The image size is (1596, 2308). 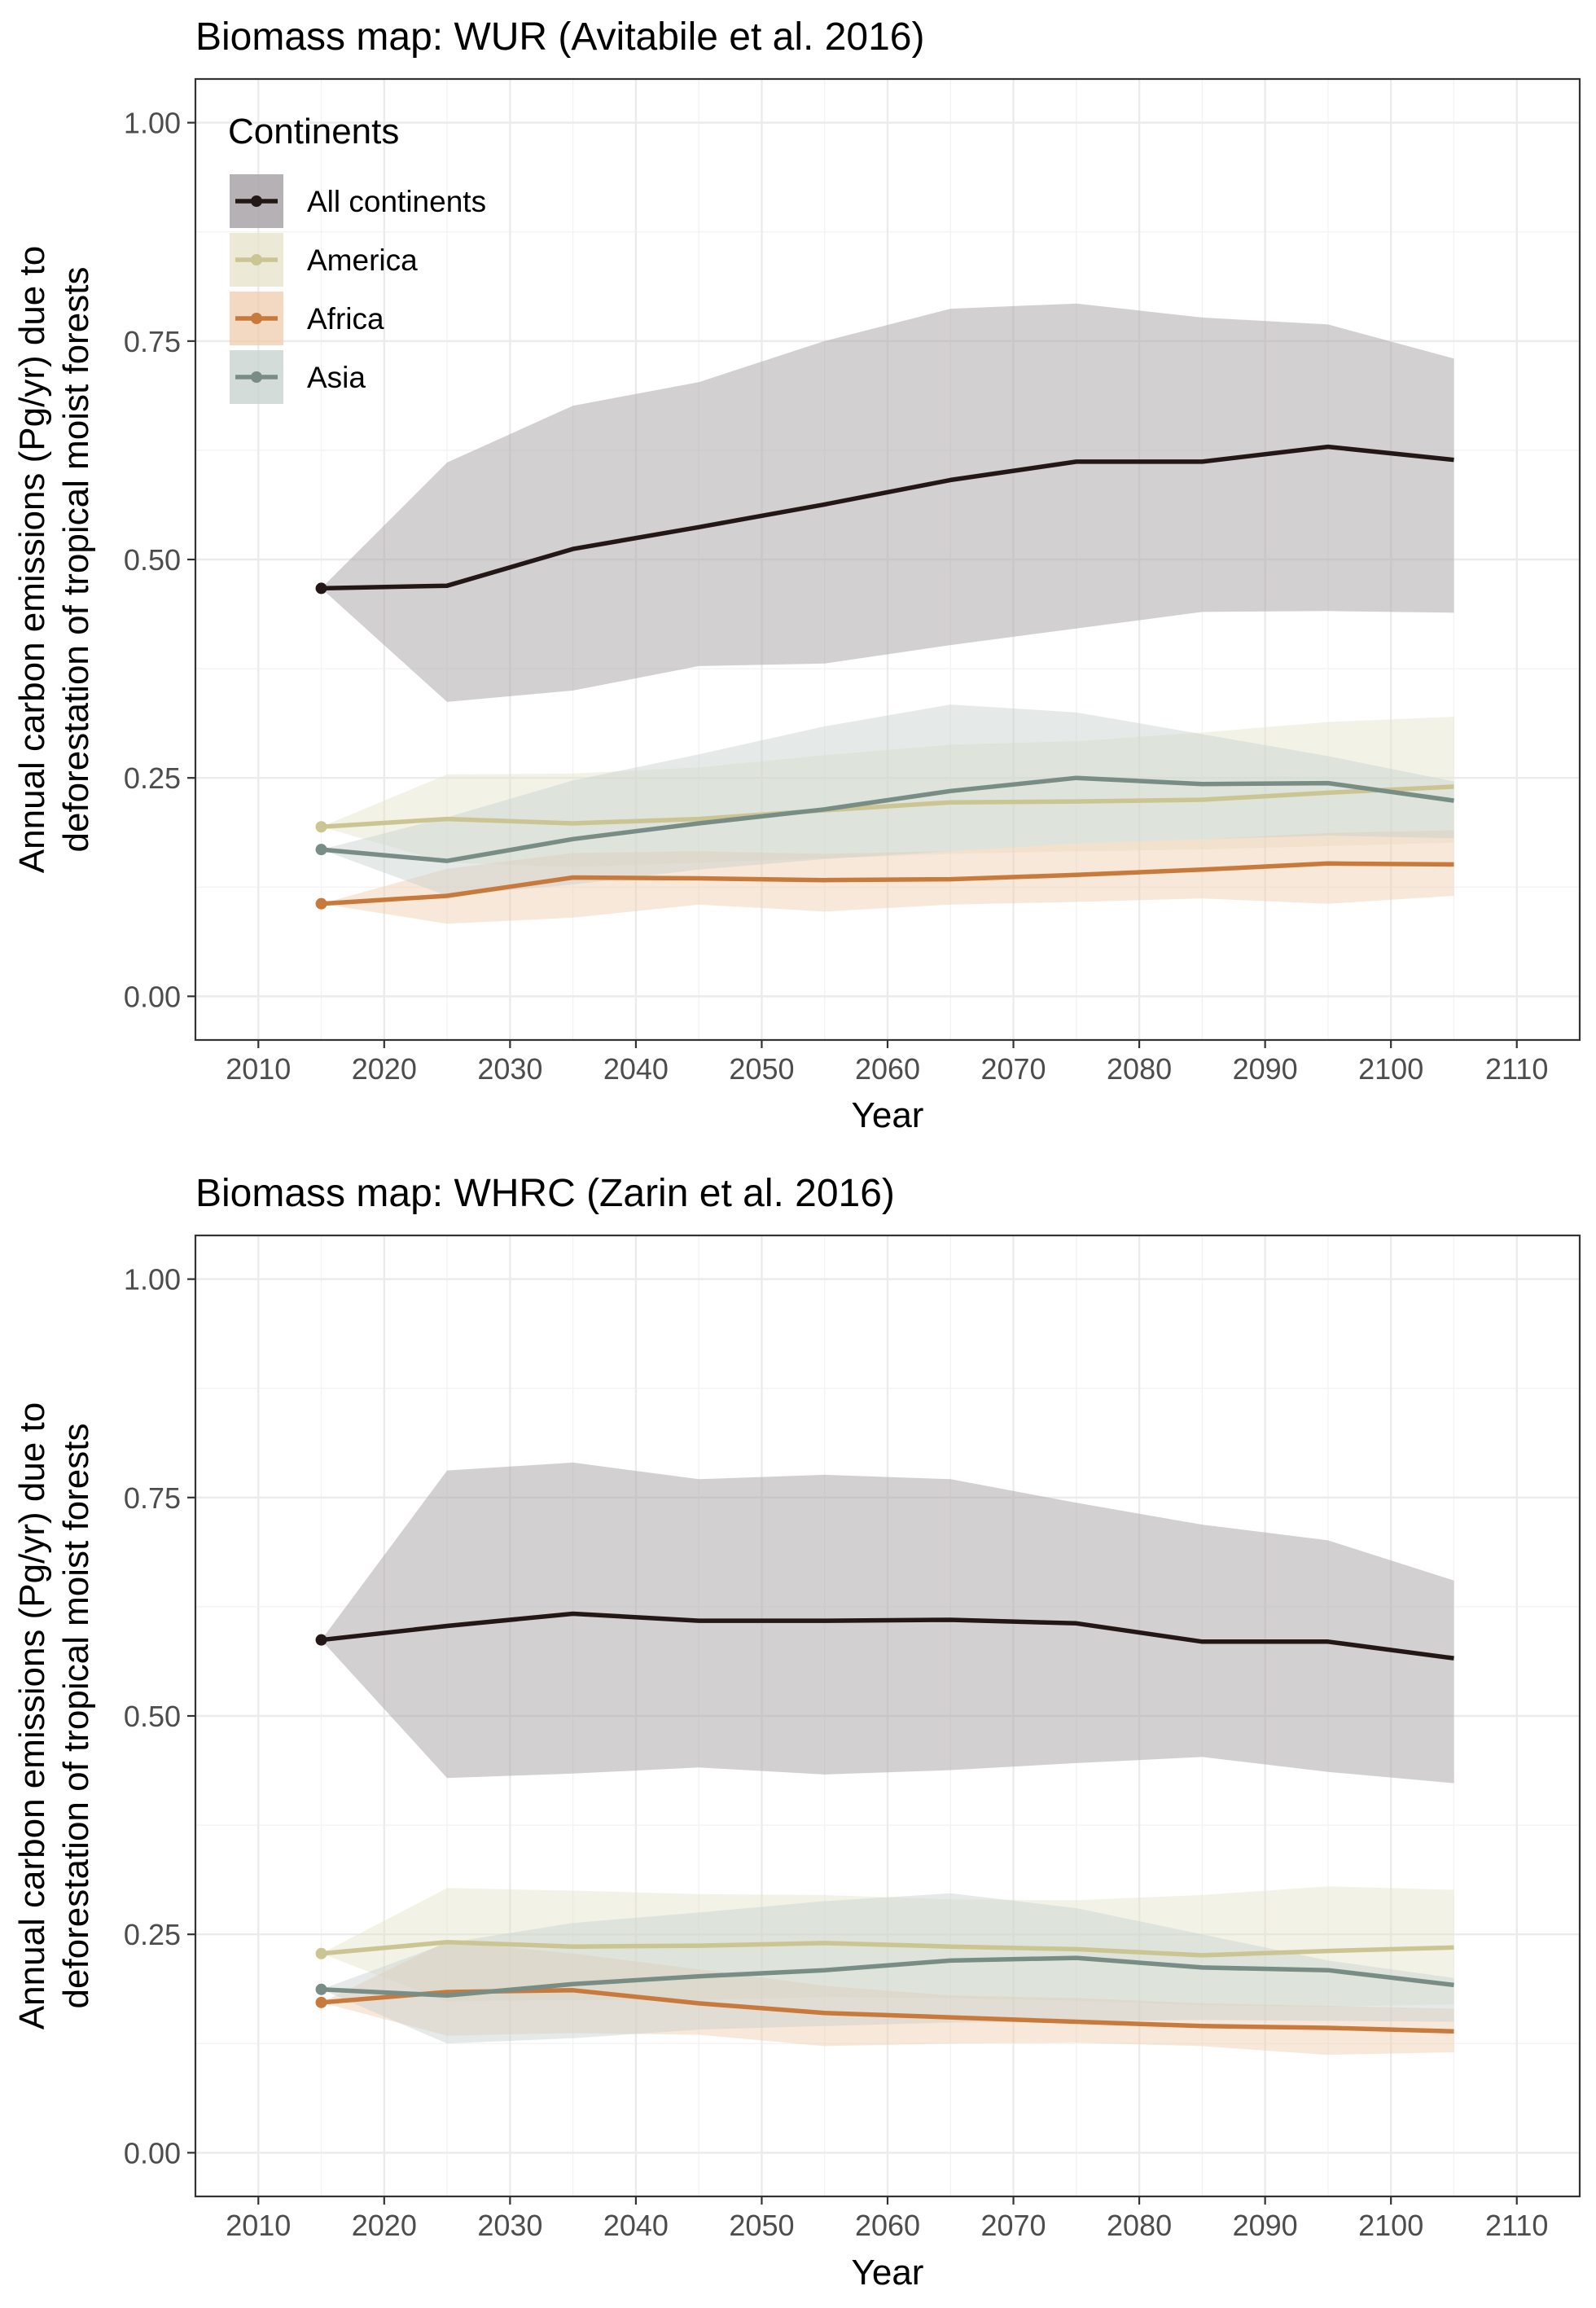 I want to click on legend-title: Continents, so click(x=313, y=131).